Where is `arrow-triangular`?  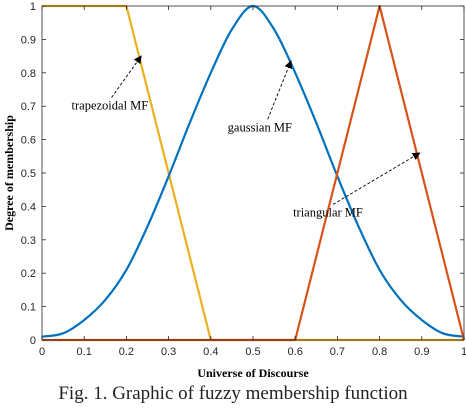 arrow-triangular is located at coordinates (376, 178).